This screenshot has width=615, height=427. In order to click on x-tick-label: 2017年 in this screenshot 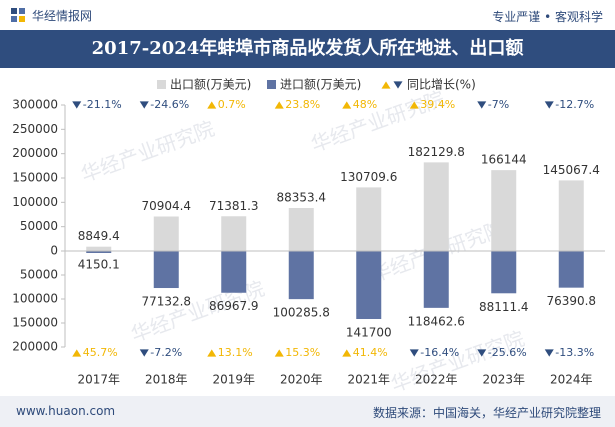, I will do `click(98, 380)`.